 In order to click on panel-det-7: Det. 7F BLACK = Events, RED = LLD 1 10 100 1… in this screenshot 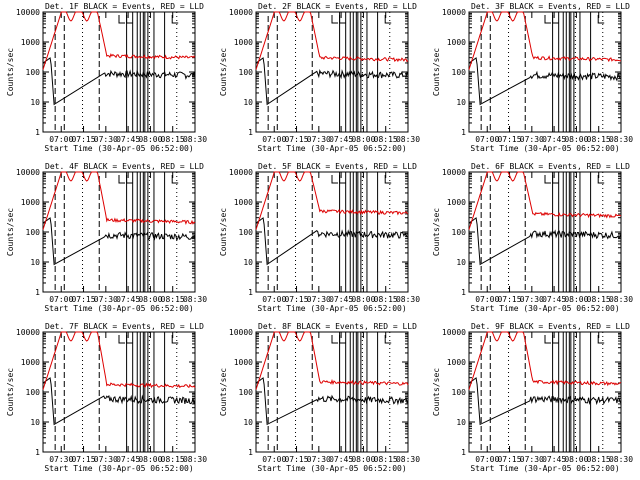, I will do `click(106, 397)`.